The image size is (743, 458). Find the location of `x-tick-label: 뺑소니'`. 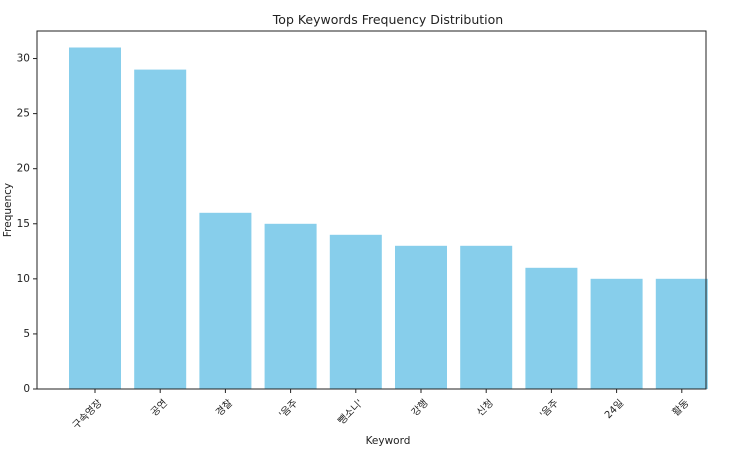

x-tick-label: 뺑소니' is located at coordinates (350, 412).